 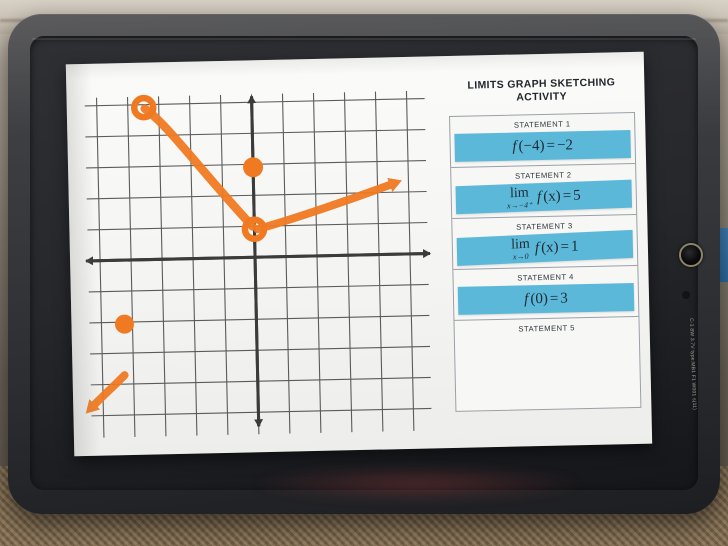 What do you see at coordinates (519, 193) in the screenshot?
I see `statement-2-lim: lim` at bounding box center [519, 193].